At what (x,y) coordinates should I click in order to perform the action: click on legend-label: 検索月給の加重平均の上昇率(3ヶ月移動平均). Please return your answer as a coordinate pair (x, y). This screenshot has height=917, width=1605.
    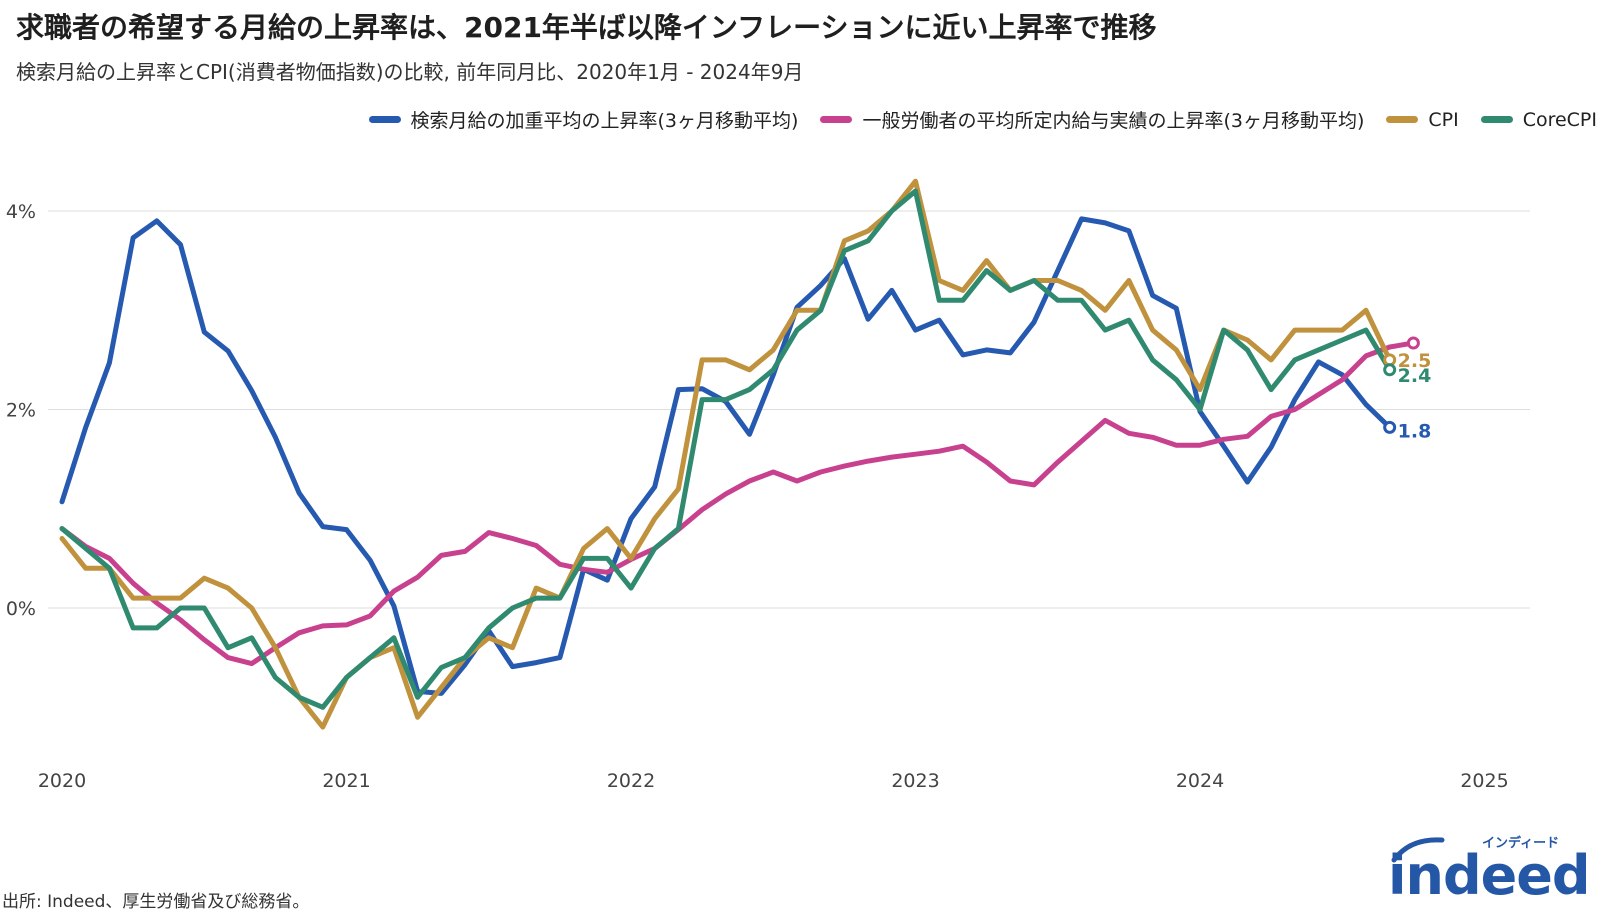
    Looking at the image, I should click on (604, 121).